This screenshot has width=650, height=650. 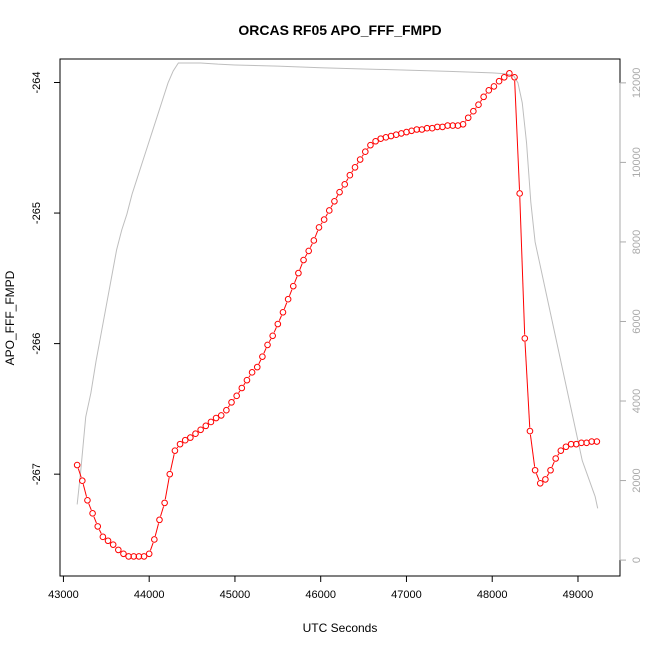 What do you see at coordinates (637, 560) in the screenshot?
I see `right-y-tick-label: 0` at bounding box center [637, 560].